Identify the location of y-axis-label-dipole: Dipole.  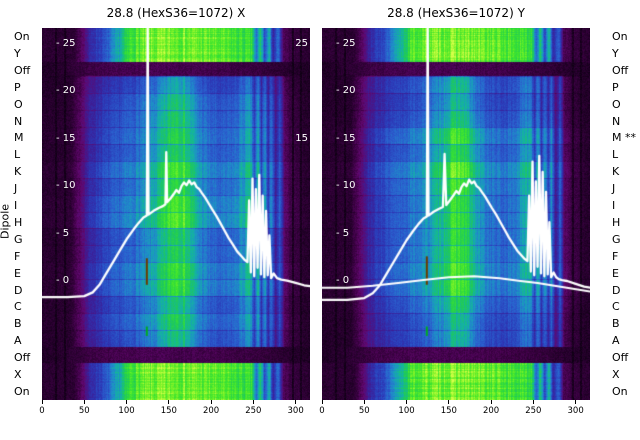
(6, 221).